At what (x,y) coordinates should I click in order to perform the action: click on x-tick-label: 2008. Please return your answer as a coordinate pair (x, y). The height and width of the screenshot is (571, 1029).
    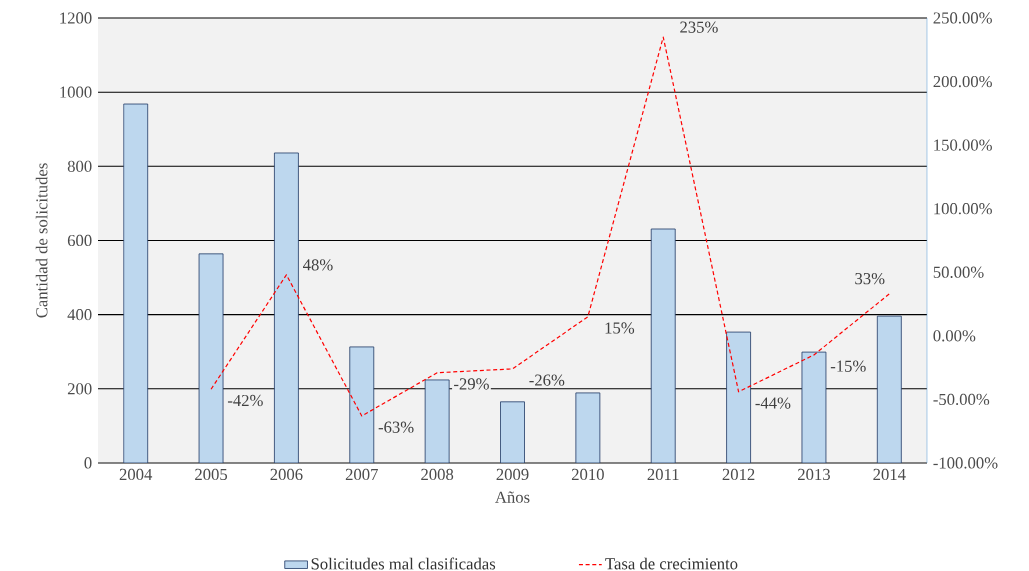
    Looking at the image, I should click on (437, 474).